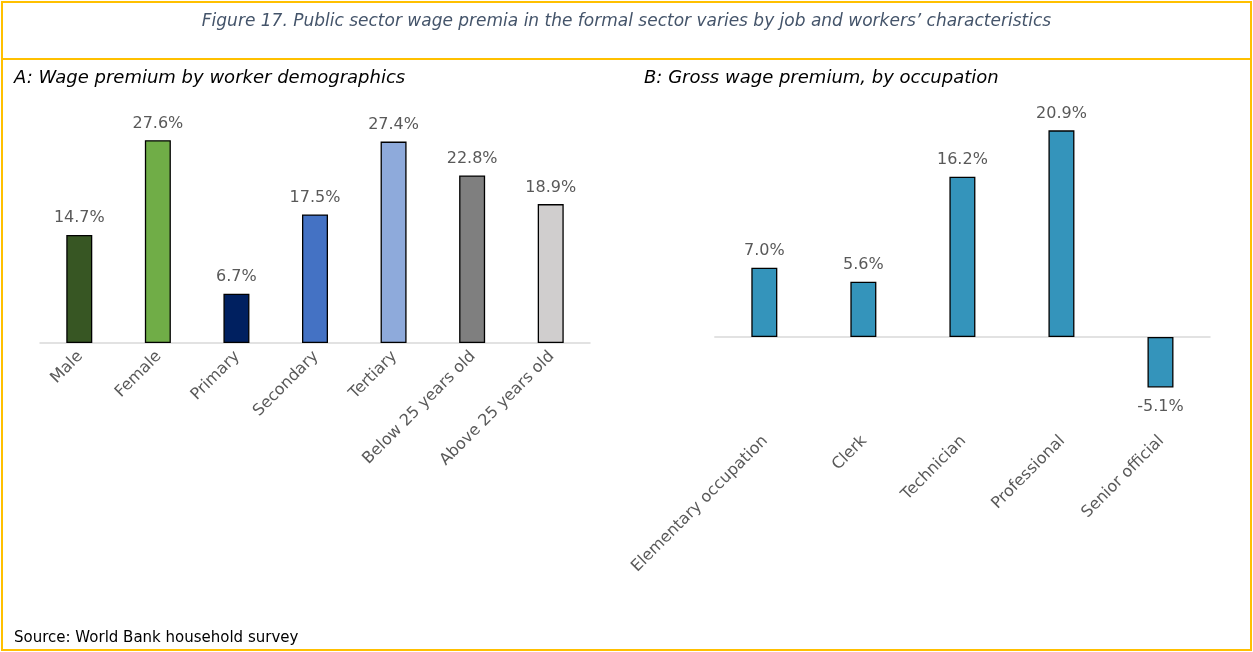 Image resolution: width=1253 pixels, height=652 pixels. What do you see at coordinates (315, 196) in the screenshot?
I see `data-label: 17.5%` at bounding box center [315, 196].